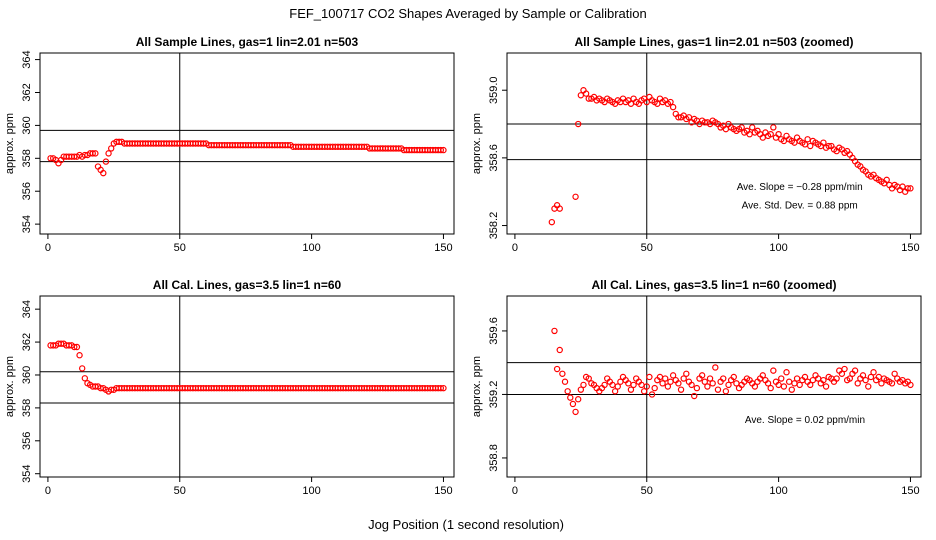  Describe the element at coordinates (800, 187) in the screenshot. I see `annotation-text: Ave. Slope = −0.28 ppm/min` at that location.